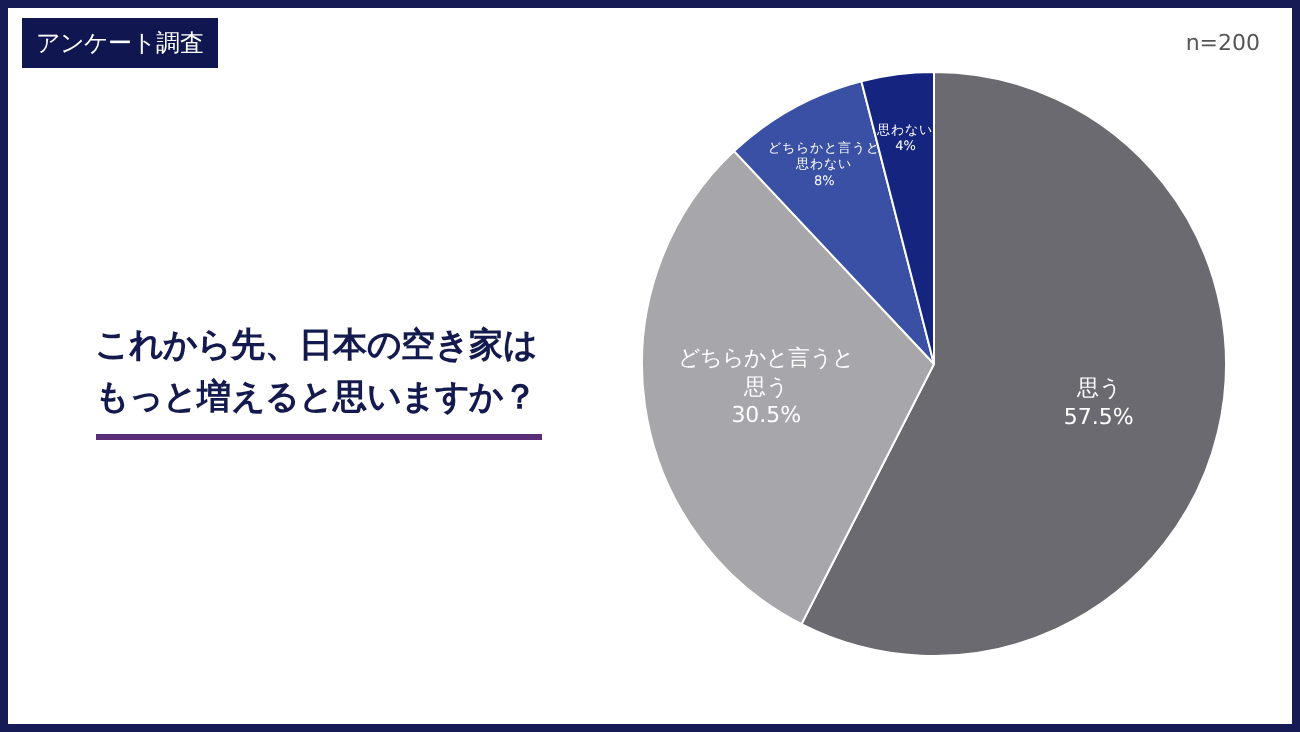  Describe the element at coordinates (1098, 416) in the screenshot. I see `data-label: 57.5%` at that location.